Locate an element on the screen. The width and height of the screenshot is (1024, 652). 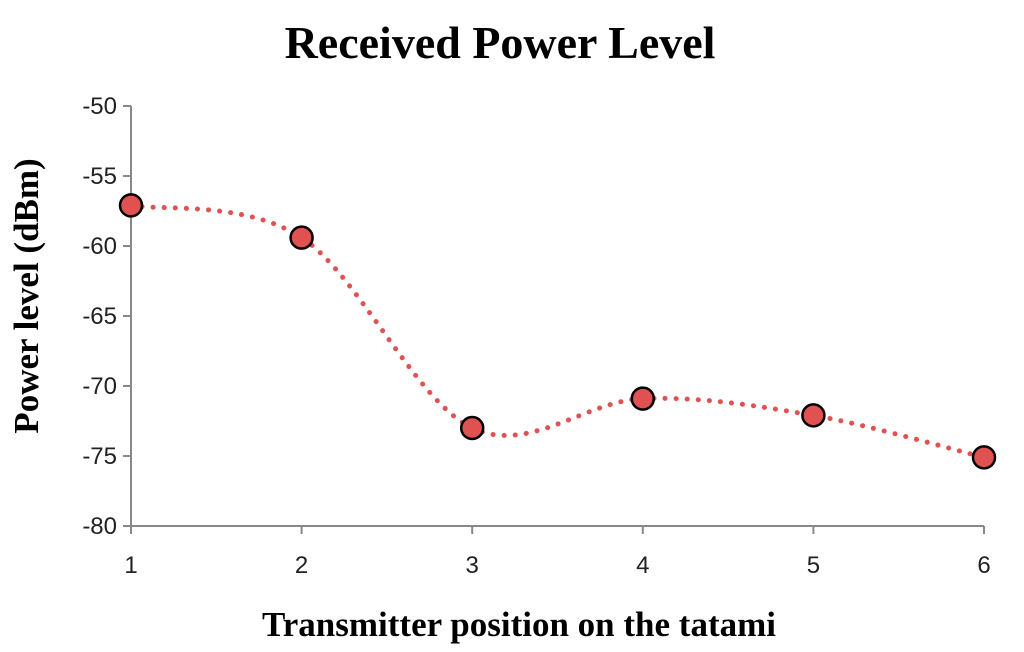
y-tick-label: -70 is located at coordinates (99, 386).